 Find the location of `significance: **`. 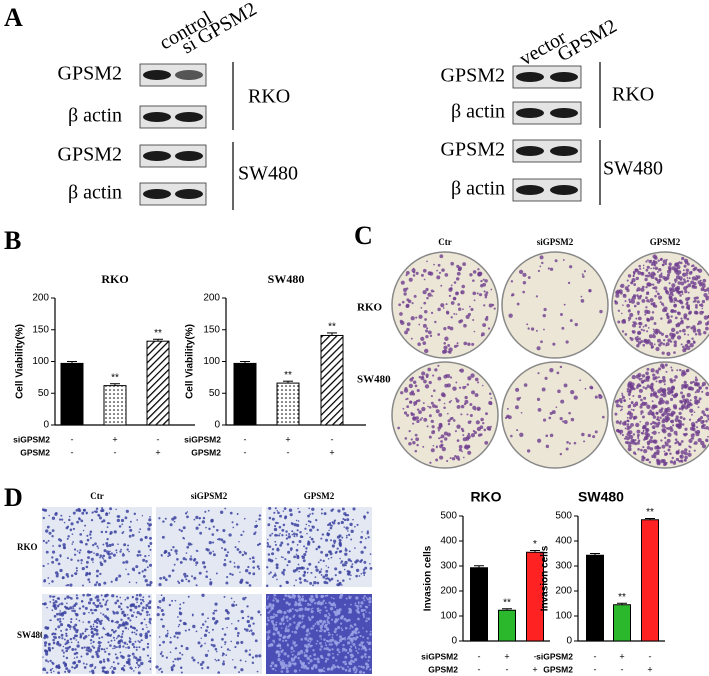

significance: ** is located at coordinates (115, 377).